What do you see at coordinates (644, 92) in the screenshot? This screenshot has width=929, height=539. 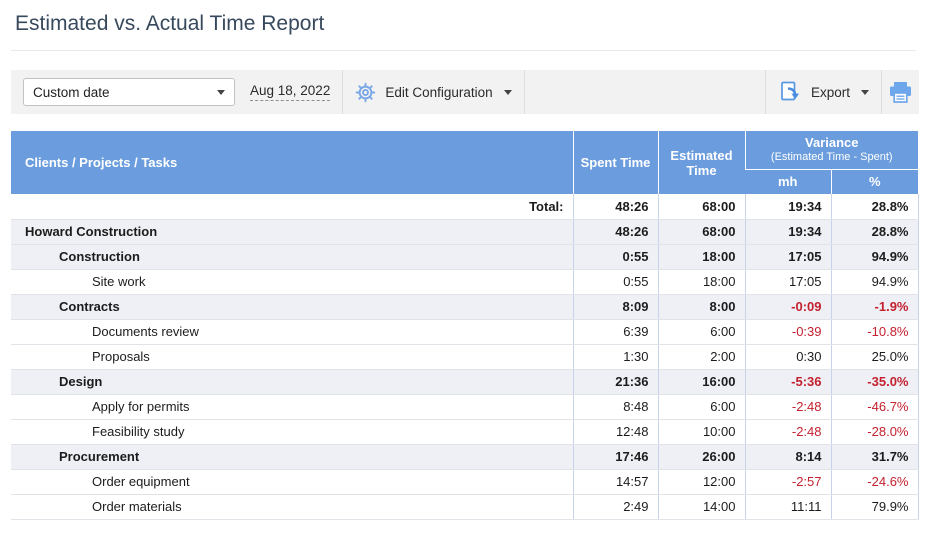 I see `toolbar-spacer` at bounding box center [644, 92].